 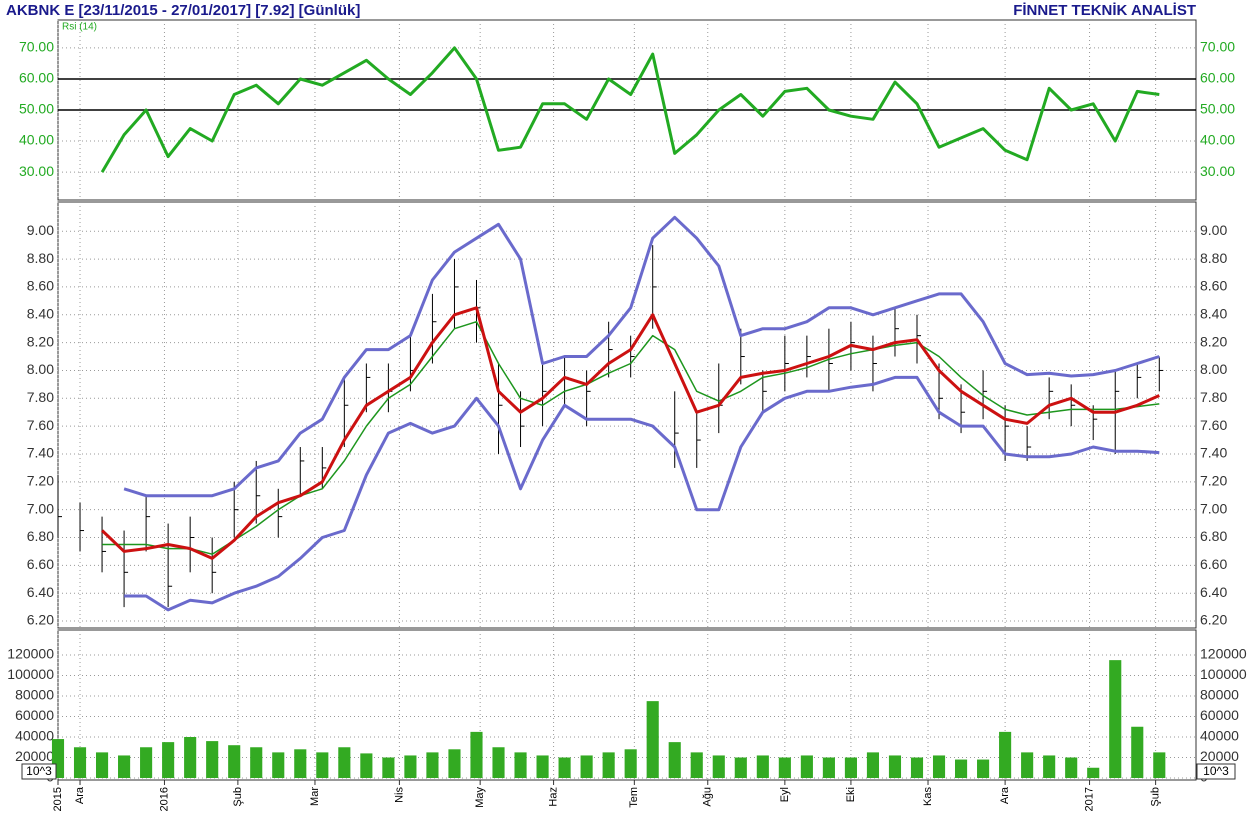 I want to click on y-tick-label: 8.60, so click(x=1213, y=286).